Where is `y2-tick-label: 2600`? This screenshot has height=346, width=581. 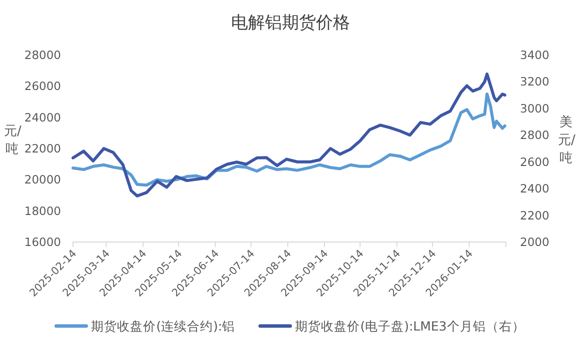
y2-tick-label: 2600 is located at coordinates (535, 161).